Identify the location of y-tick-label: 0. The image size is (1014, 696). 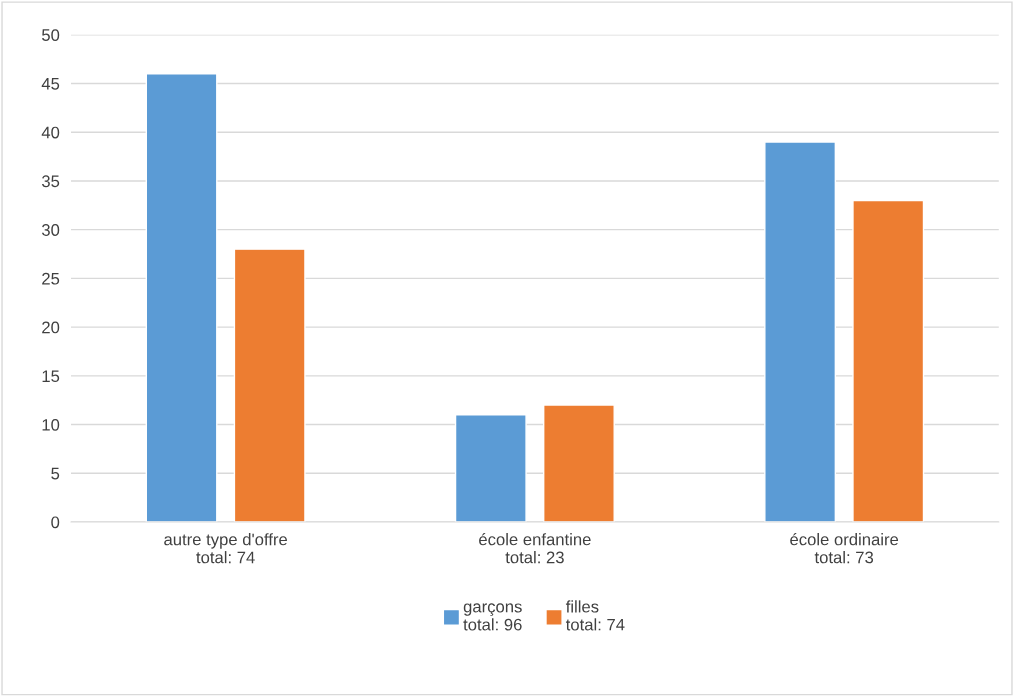
(55, 522).